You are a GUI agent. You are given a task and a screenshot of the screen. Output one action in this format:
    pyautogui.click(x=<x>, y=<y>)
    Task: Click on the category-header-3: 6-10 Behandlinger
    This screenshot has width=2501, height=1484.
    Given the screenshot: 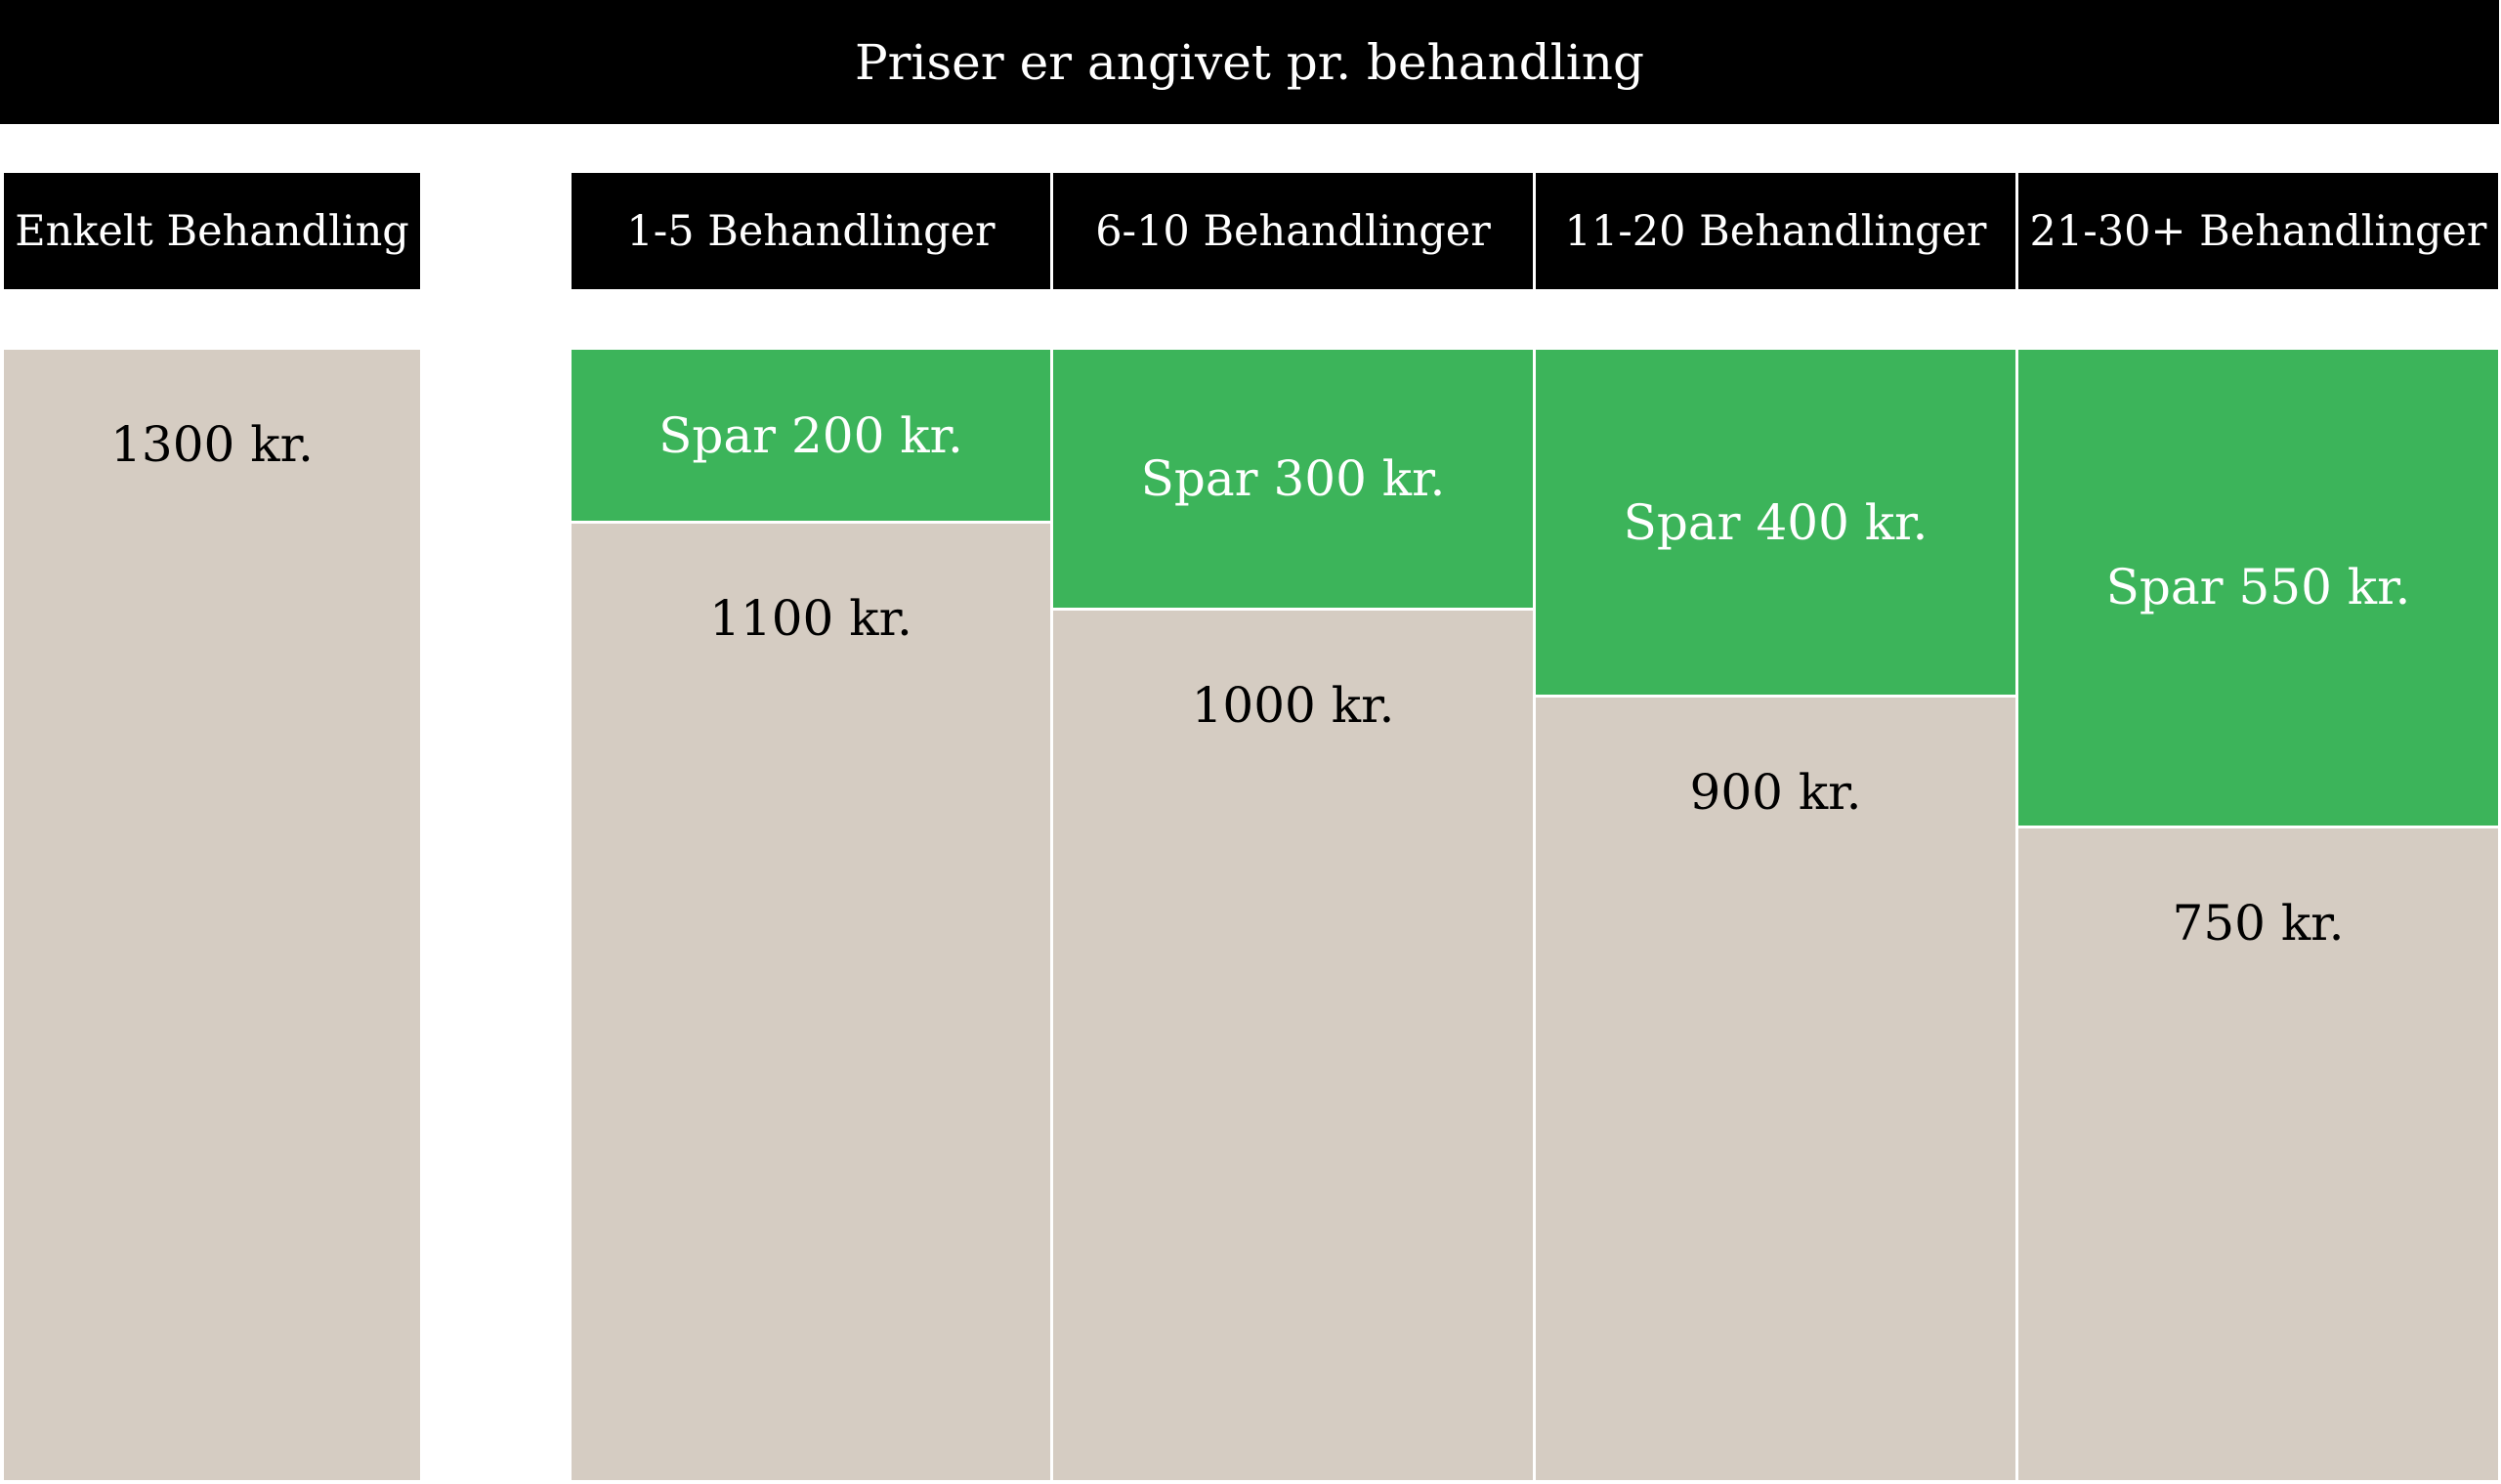 What is the action you would take?
    pyautogui.click(x=1293, y=231)
    